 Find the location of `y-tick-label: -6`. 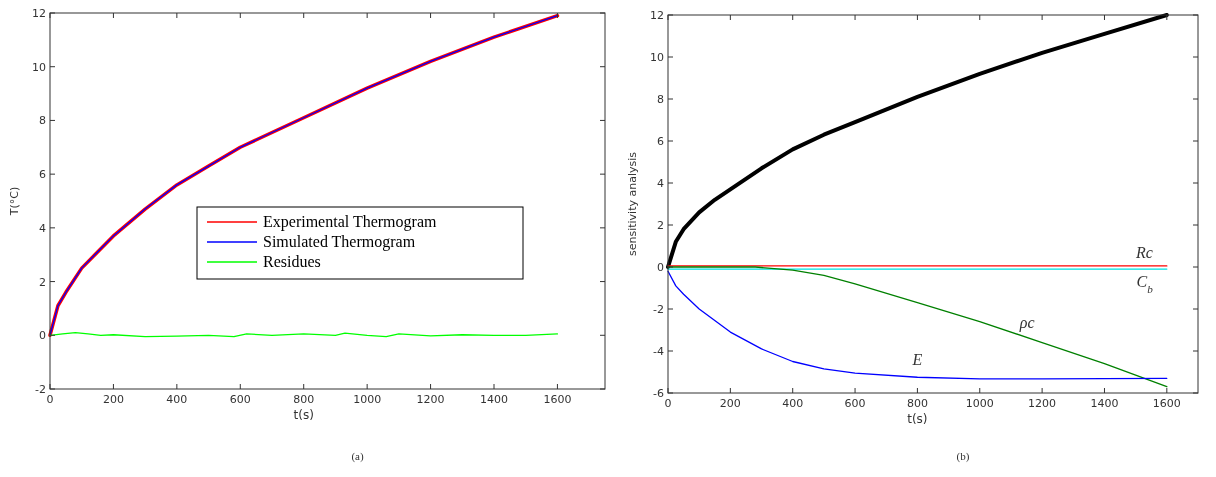

y-tick-label: -6 is located at coordinates (658, 393).